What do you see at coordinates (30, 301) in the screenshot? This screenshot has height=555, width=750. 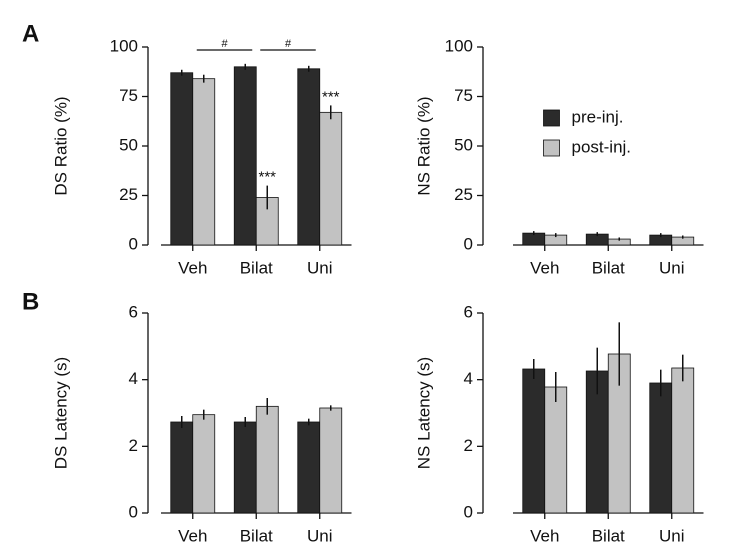 I see `panel-label: B` at bounding box center [30, 301].